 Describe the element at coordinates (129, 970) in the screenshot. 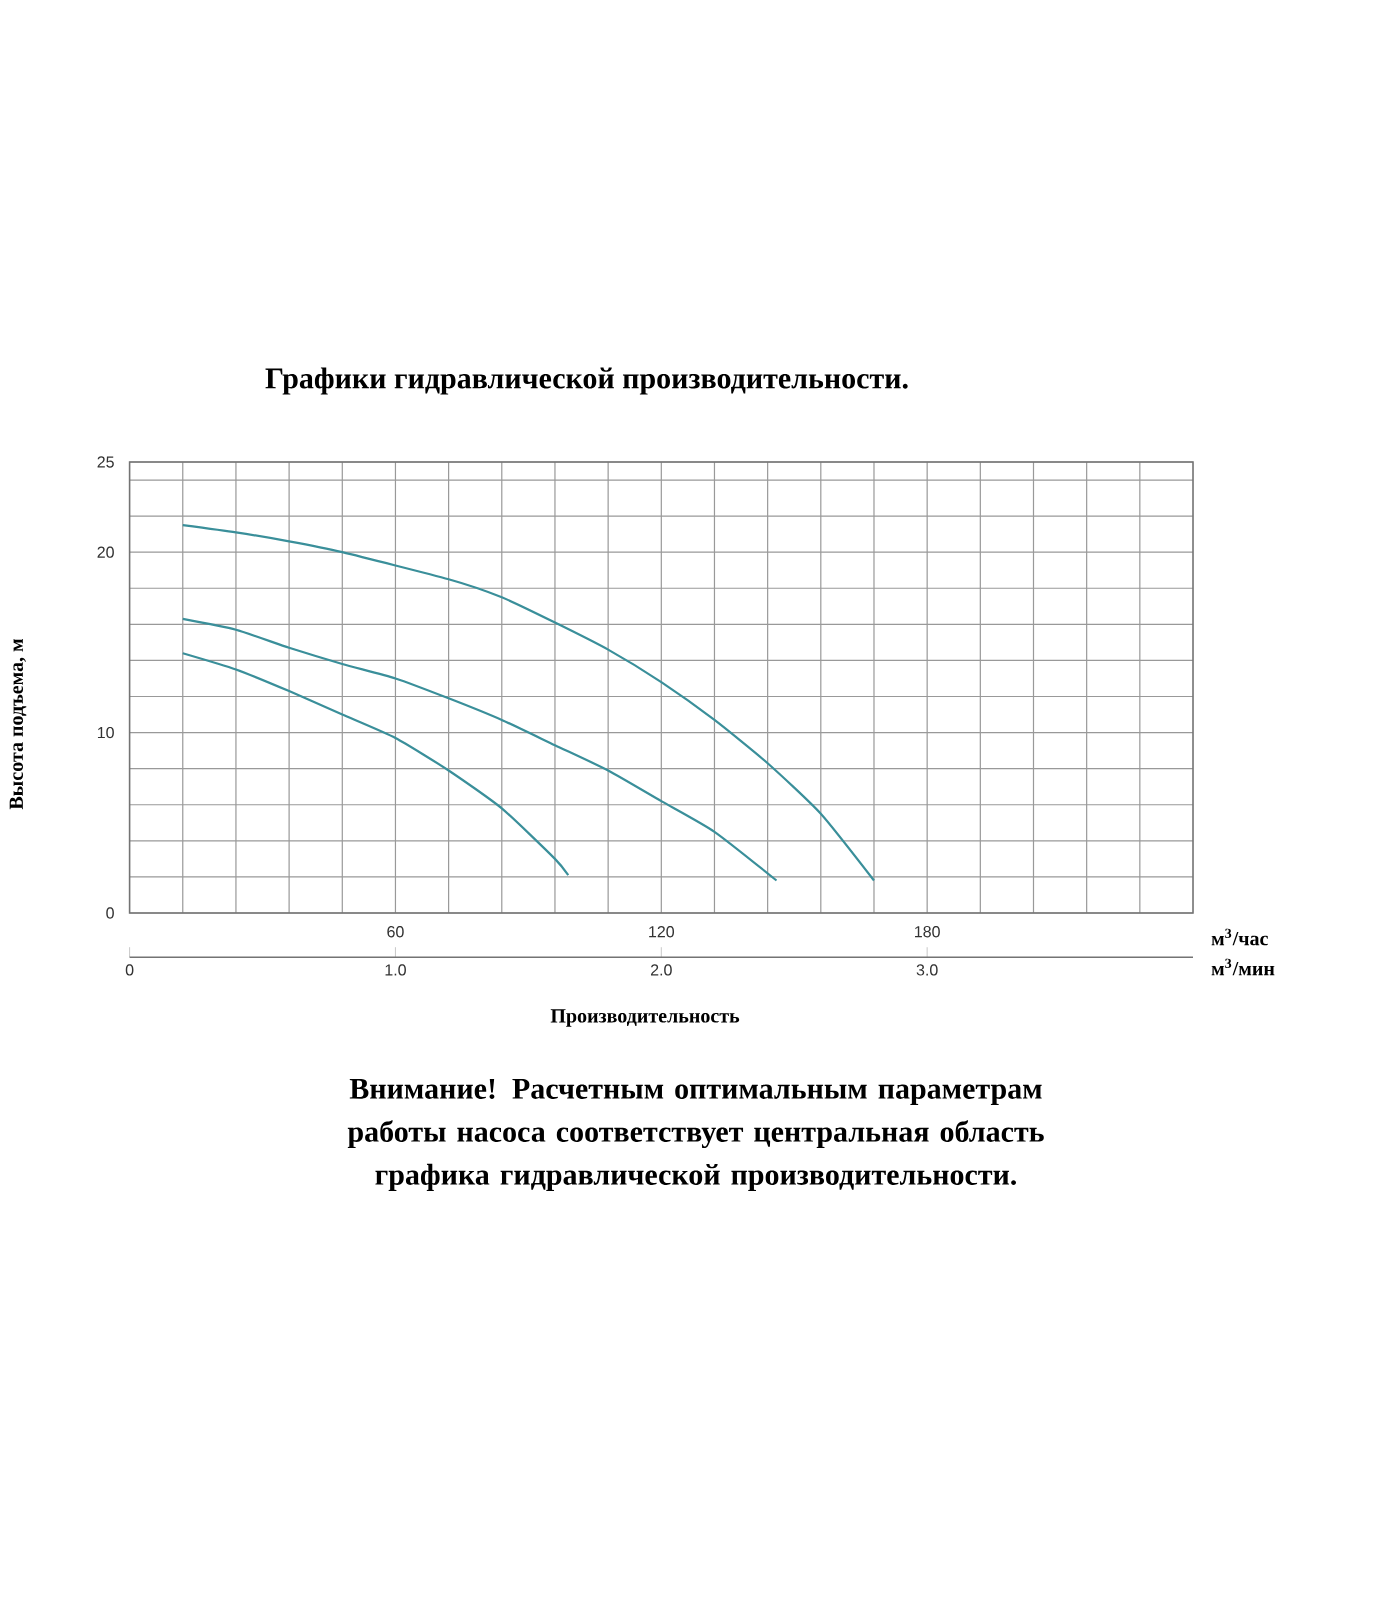

I see `x2-tick-label: 0` at that location.